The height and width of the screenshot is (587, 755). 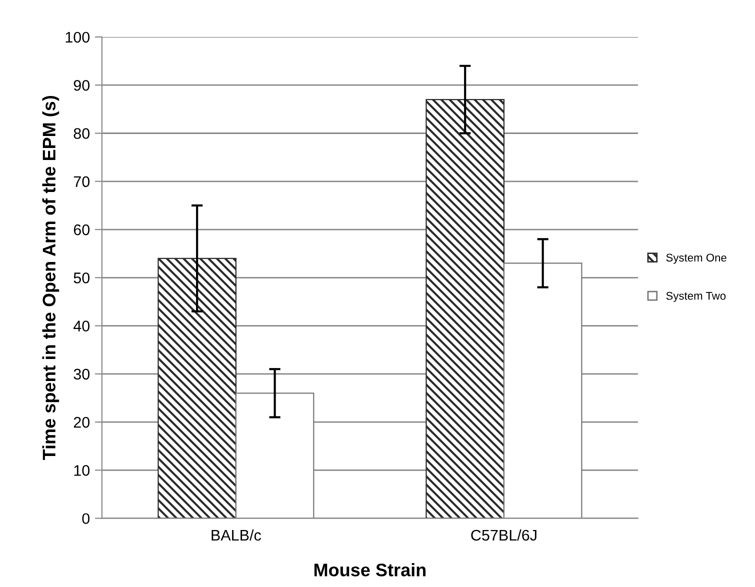 What do you see at coordinates (370, 569) in the screenshot?
I see `x-axis-title: Mouse Strain` at bounding box center [370, 569].